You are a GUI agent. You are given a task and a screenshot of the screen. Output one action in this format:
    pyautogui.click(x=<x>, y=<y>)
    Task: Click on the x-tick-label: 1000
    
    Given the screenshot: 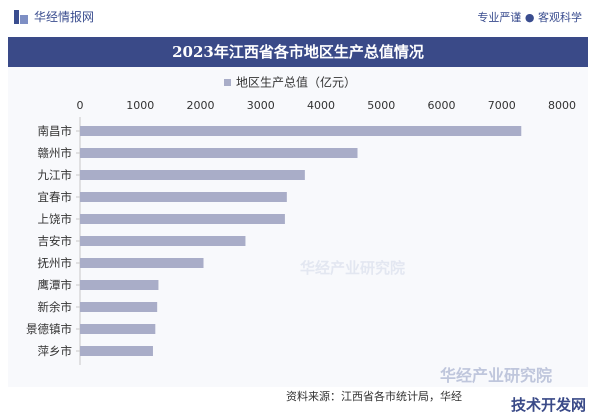 What is the action you would take?
    pyautogui.click(x=140, y=105)
    